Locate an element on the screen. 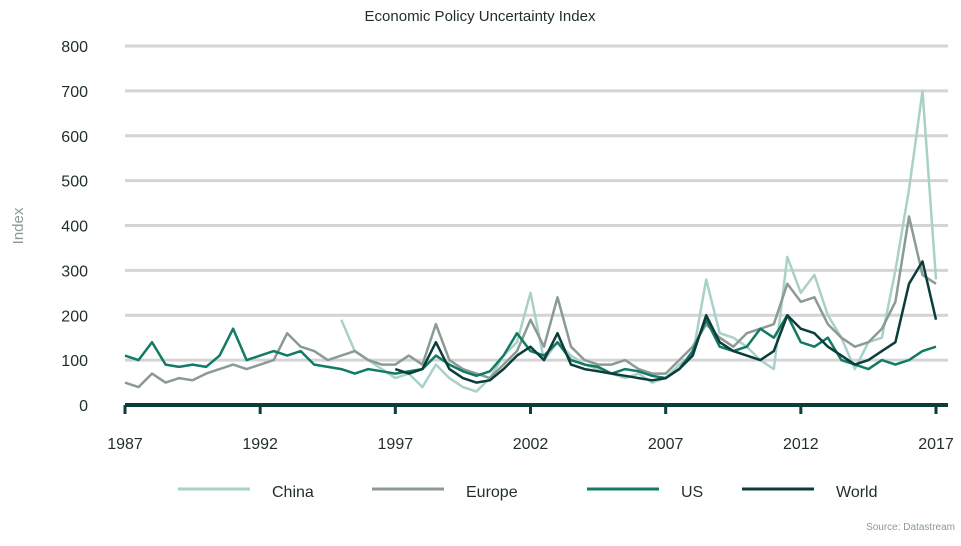 The height and width of the screenshot is (546, 961). x-tick-label: 1997 is located at coordinates (396, 444).